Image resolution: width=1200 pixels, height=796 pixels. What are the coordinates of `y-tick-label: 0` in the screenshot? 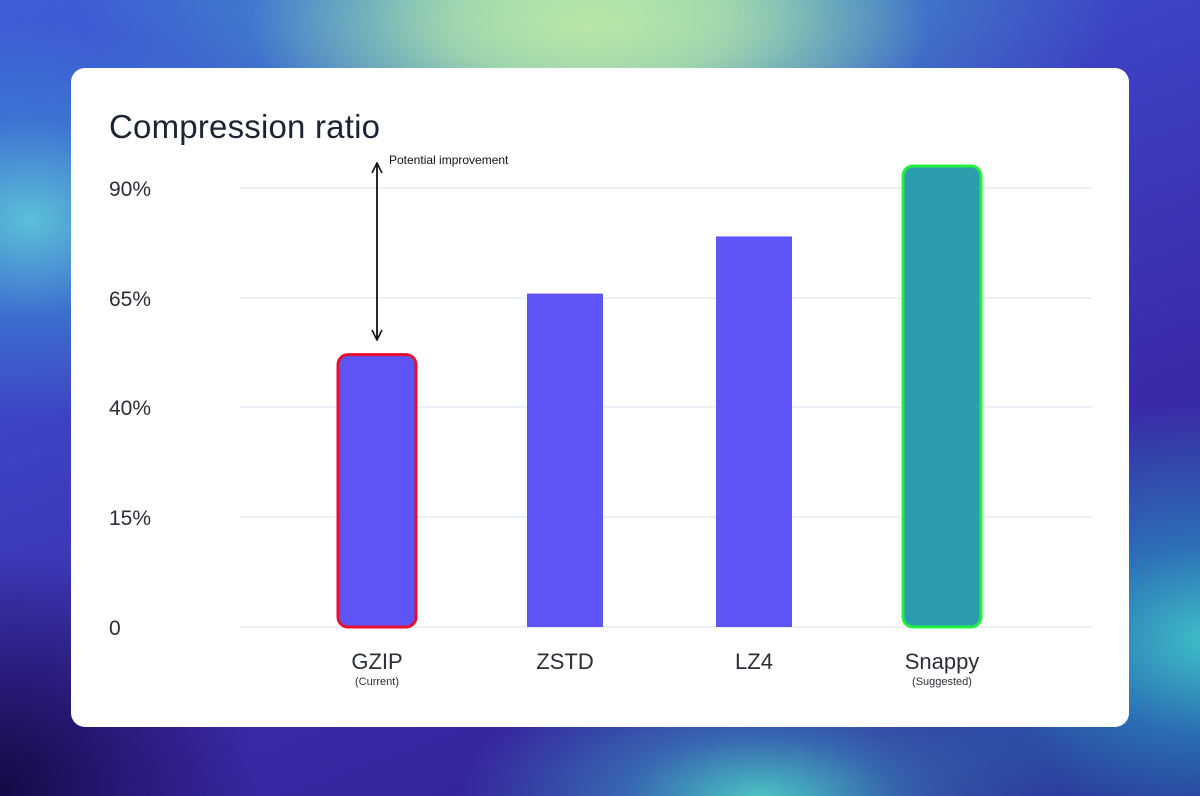 It's located at (115, 628).